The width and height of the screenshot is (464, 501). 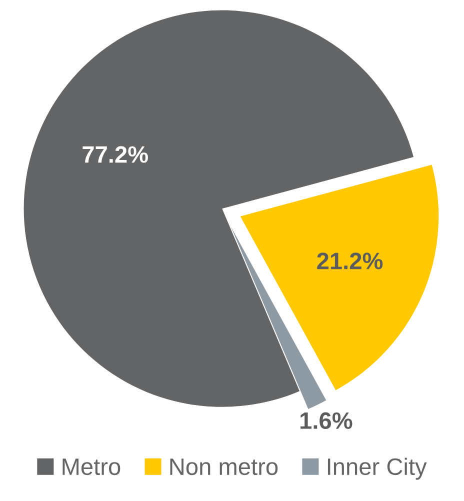 I want to click on data-label: 77.2%, so click(x=115, y=154).